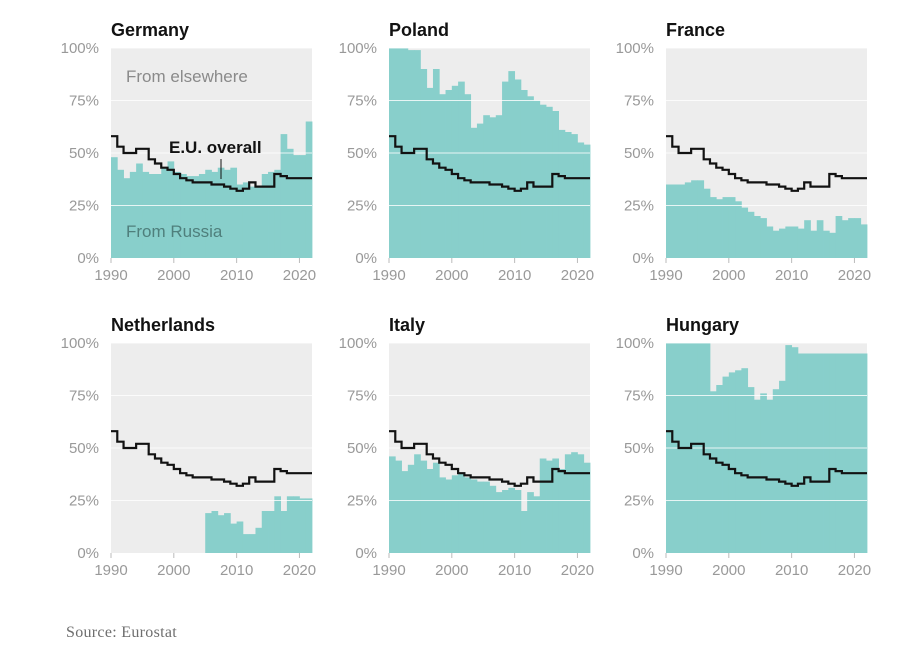 The image size is (916, 659). I want to click on panel-france: France 0% 25% 50% 75% 100% 1990 2000 2010 2020, so click(744, 152).